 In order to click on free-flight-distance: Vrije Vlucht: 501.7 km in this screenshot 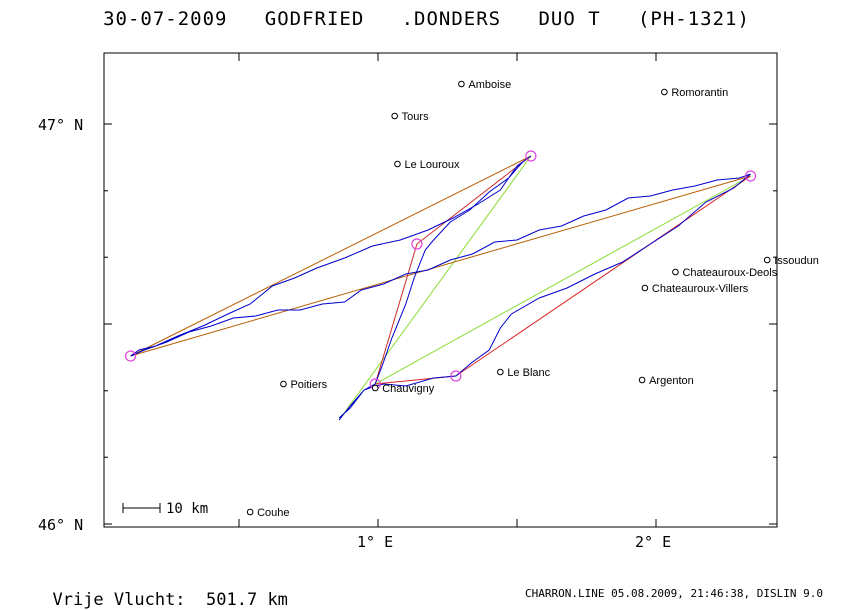, I will do `click(160, 590)`.